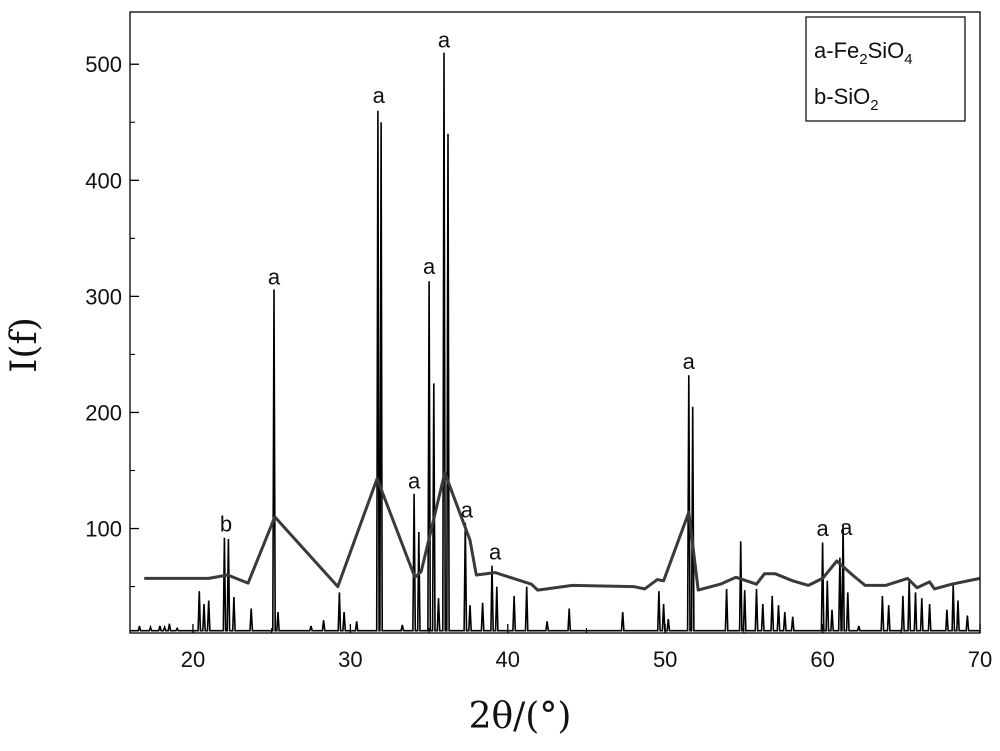 This screenshot has height=751, width=1000. Describe the element at coordinates (103, 412) in the screenshot. I see `y-tick-label: 200` at that location.